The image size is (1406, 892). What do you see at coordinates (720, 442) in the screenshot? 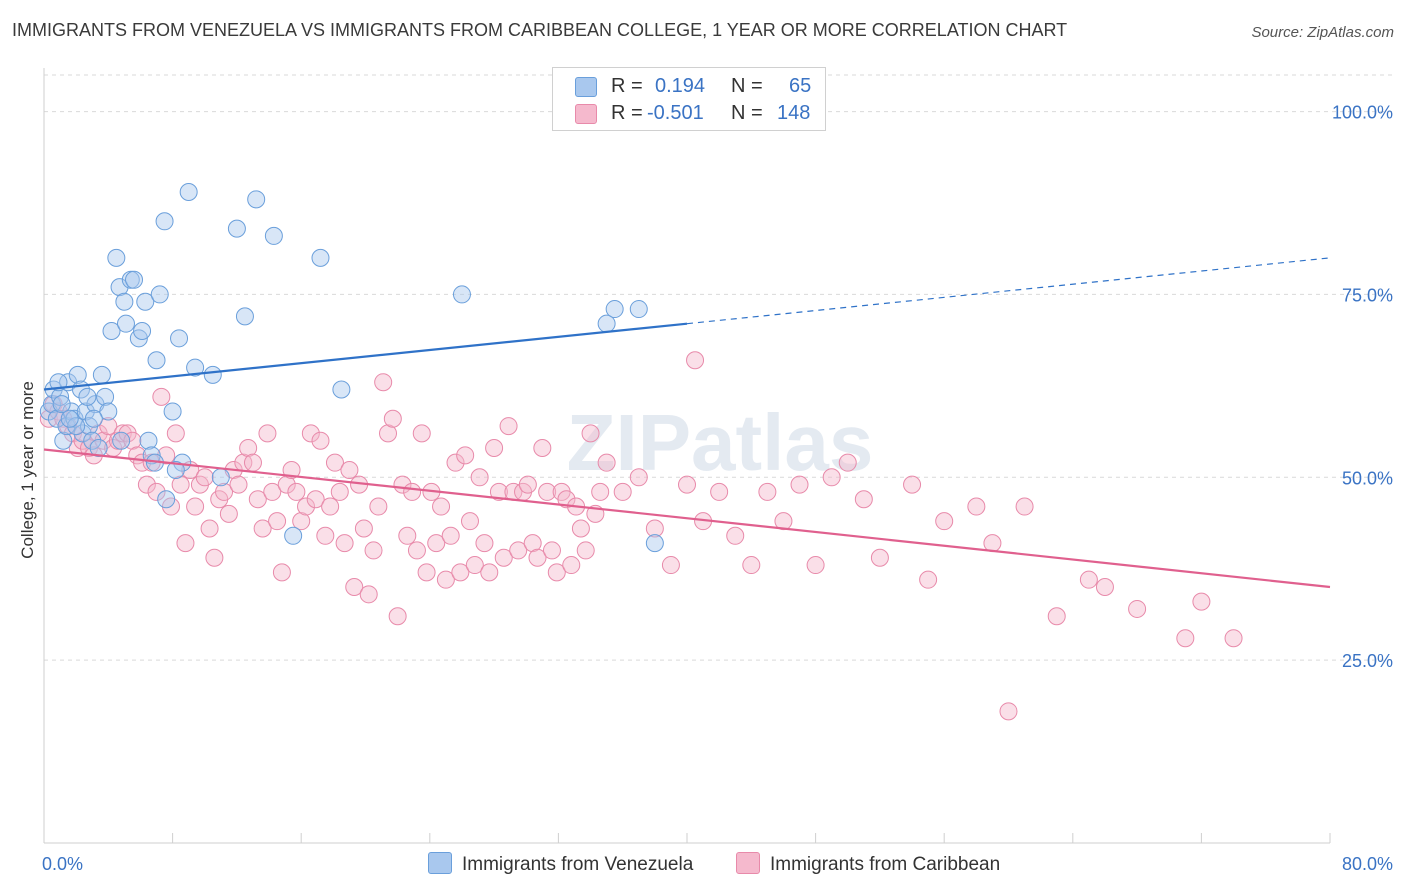
I see `watermark: ZIPatlas` at bounding box center [720, 442].